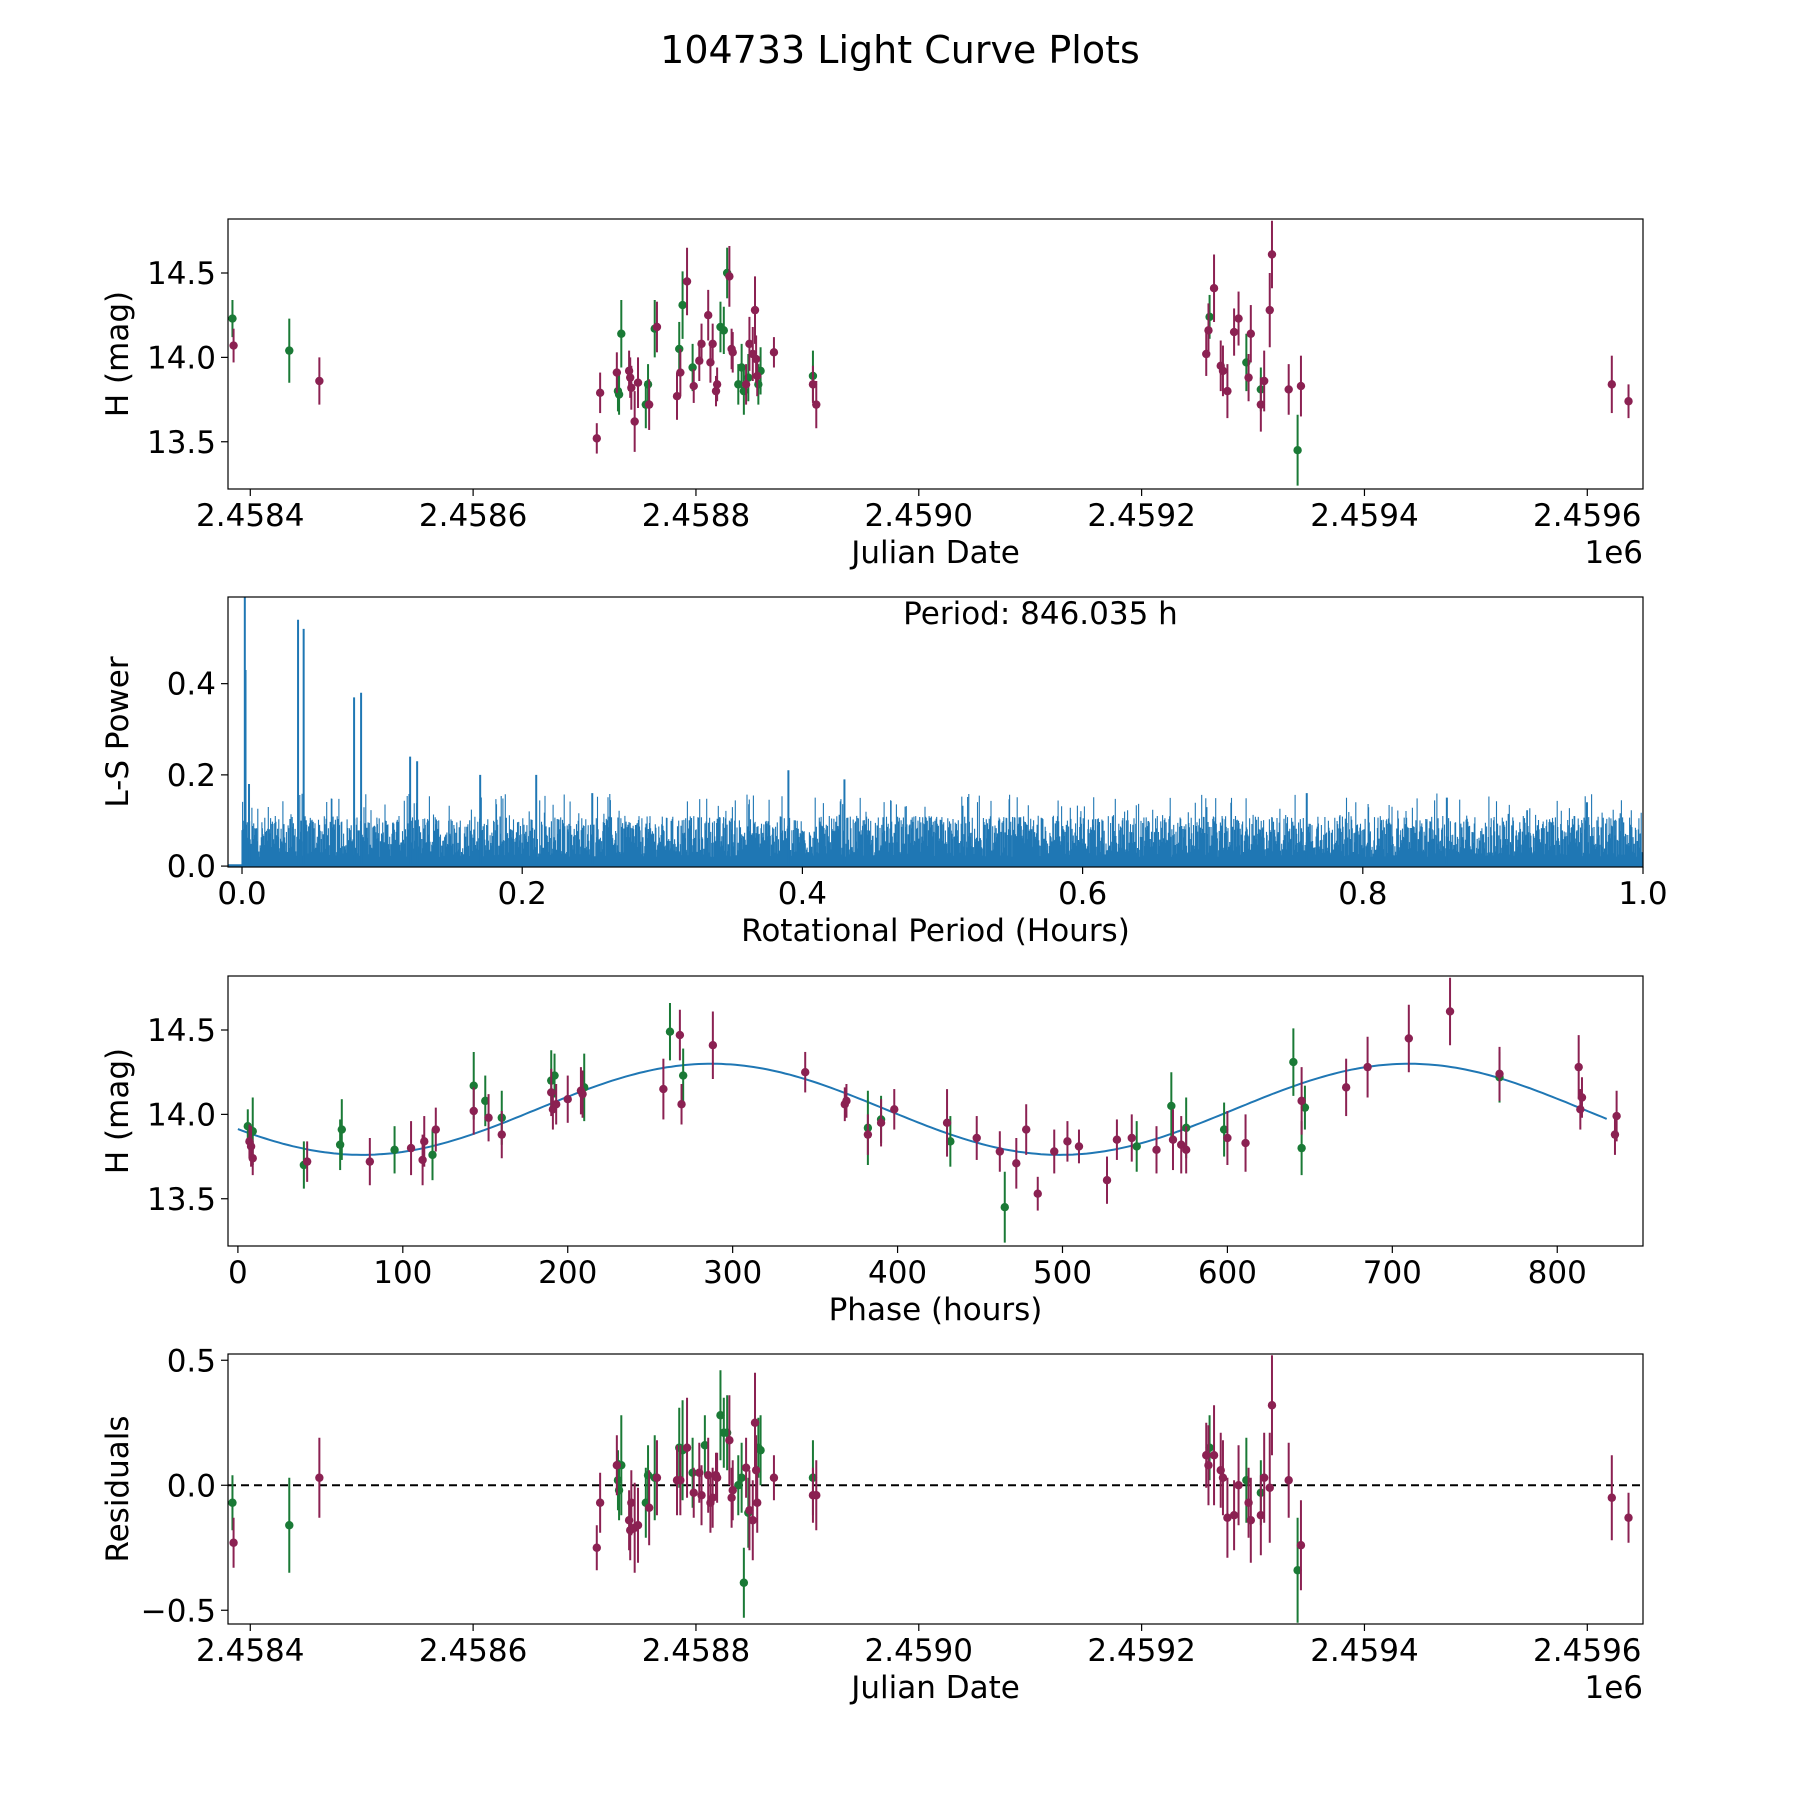  I want to click on x-tick-label: 2.4588, so click(696, 516).